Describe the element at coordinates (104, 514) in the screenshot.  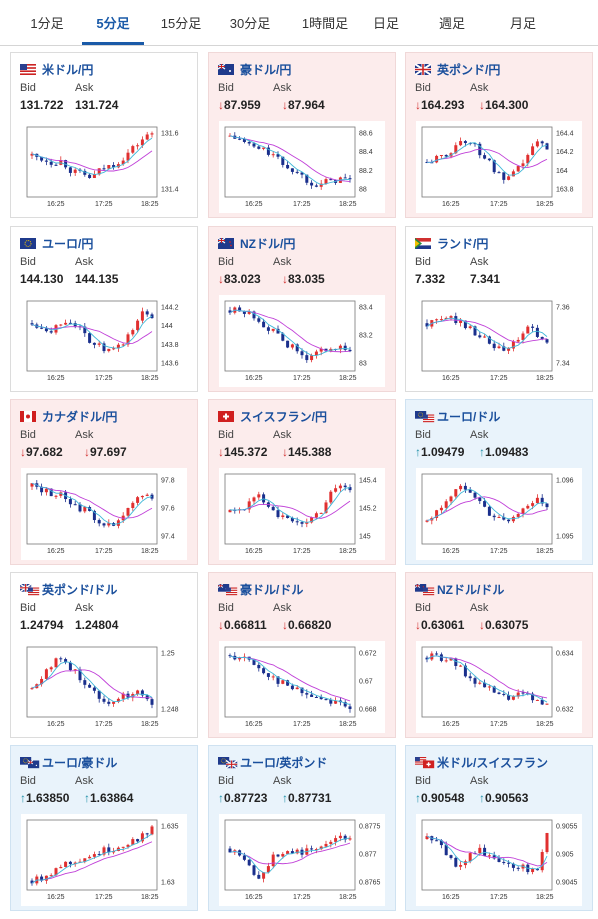
I see `mini-candlestick-chart: 97.8 97.6 97.4 16:25 17:25 18:25` at that location.